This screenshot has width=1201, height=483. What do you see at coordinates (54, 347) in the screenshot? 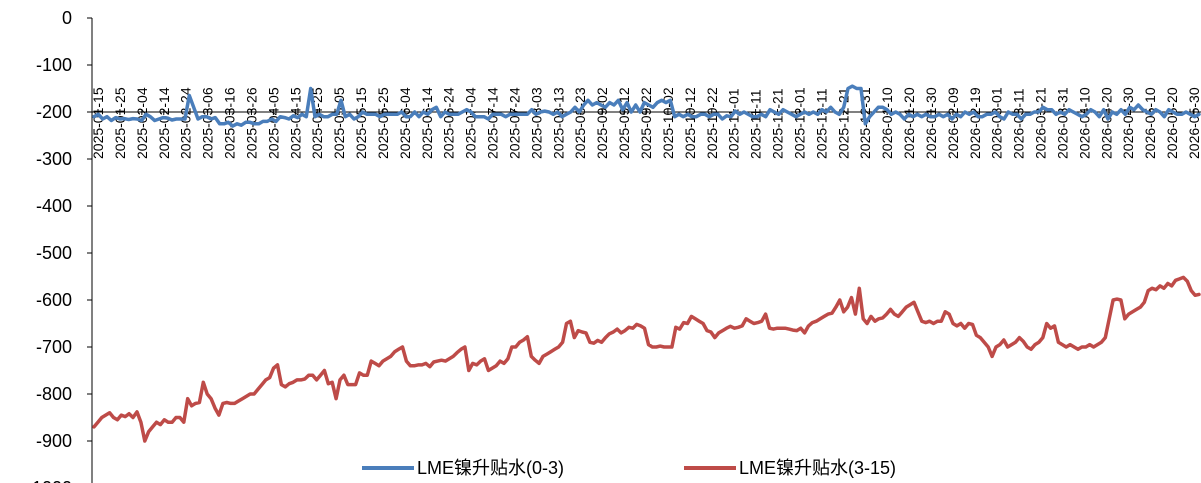
I see `y-tick-label: -700` at bounding box center [54, 347].